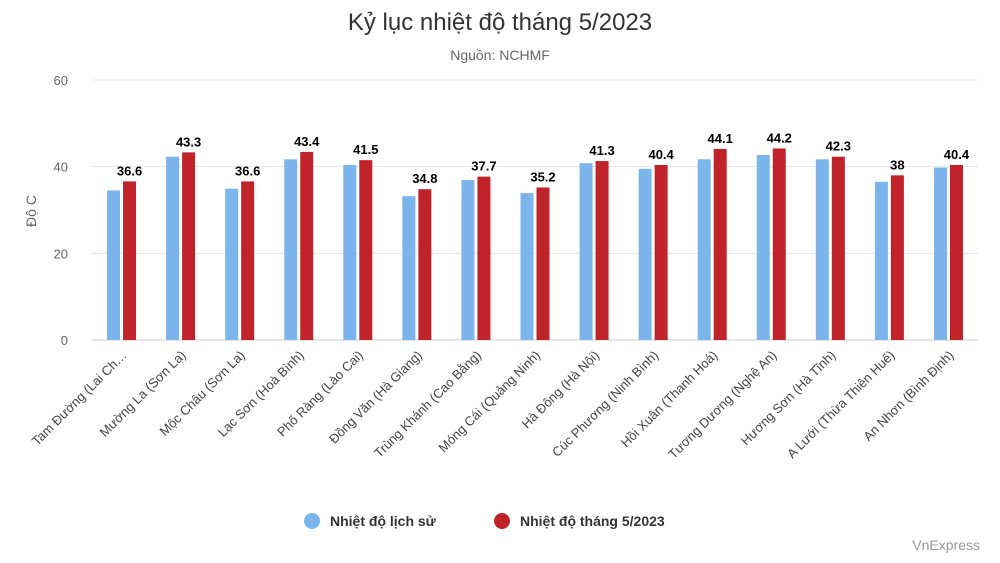 The image size is (1000, 563). What do you see at coordinates (489, 402) in the screenshot?
I see `x-category-label: Móng Cái (Quảng Ninh)` at bounding box center [489, 402].